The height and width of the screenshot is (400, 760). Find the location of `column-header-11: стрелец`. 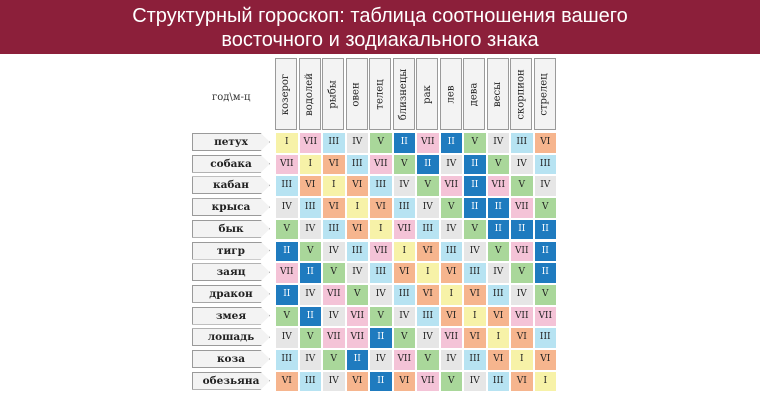

column-header-11: стрелец is located at coordinates (544, 94).